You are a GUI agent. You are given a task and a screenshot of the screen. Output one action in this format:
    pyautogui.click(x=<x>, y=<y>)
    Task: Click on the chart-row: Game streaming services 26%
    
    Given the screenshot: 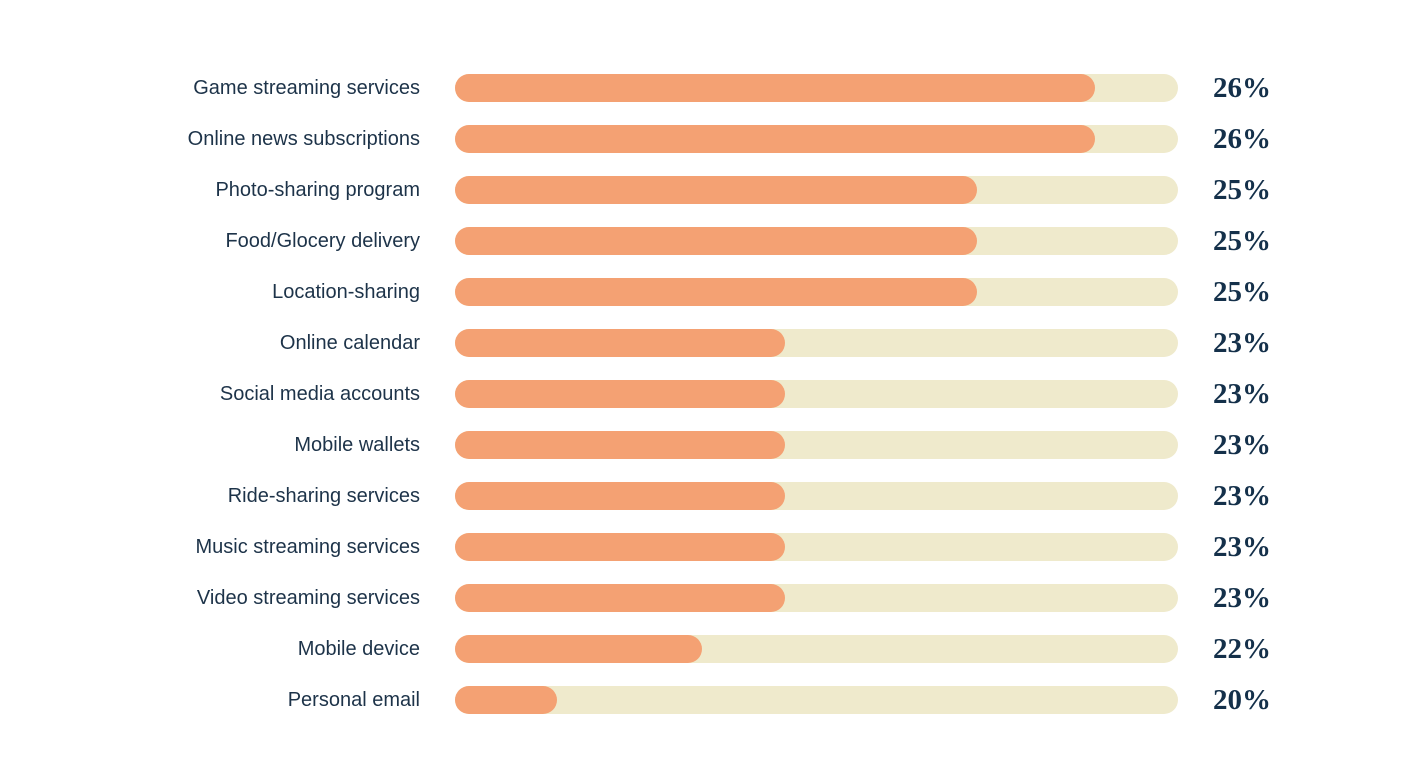 What is the action you would take?
    pyautogui.click(x=702, y=88)
    